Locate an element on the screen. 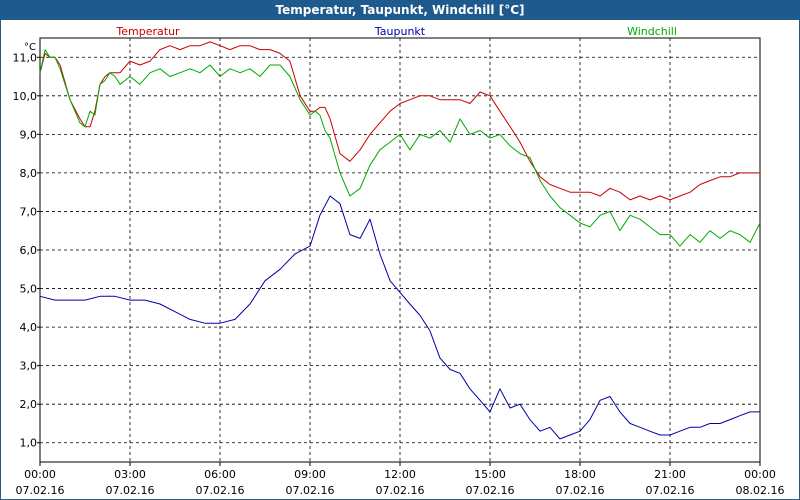 This screenshot has width=800, height=500. x-tick-time: 15:00 is located at coordinates (490, 474).